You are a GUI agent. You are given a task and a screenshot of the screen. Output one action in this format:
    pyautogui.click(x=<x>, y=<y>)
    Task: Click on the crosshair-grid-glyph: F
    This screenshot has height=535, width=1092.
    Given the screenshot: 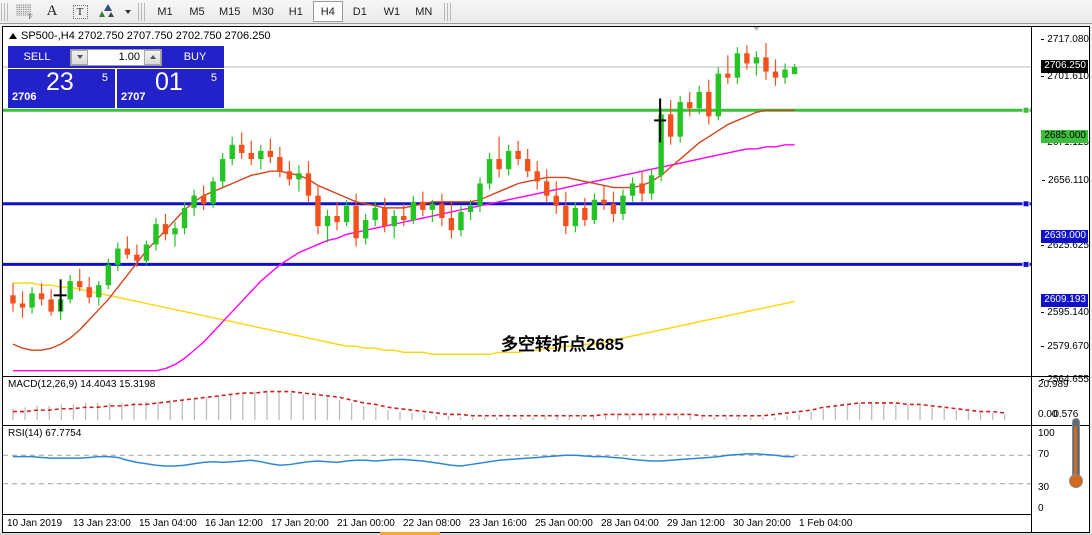 What is the action you would take?
    pyautogui.click(x=24, y=12)
    